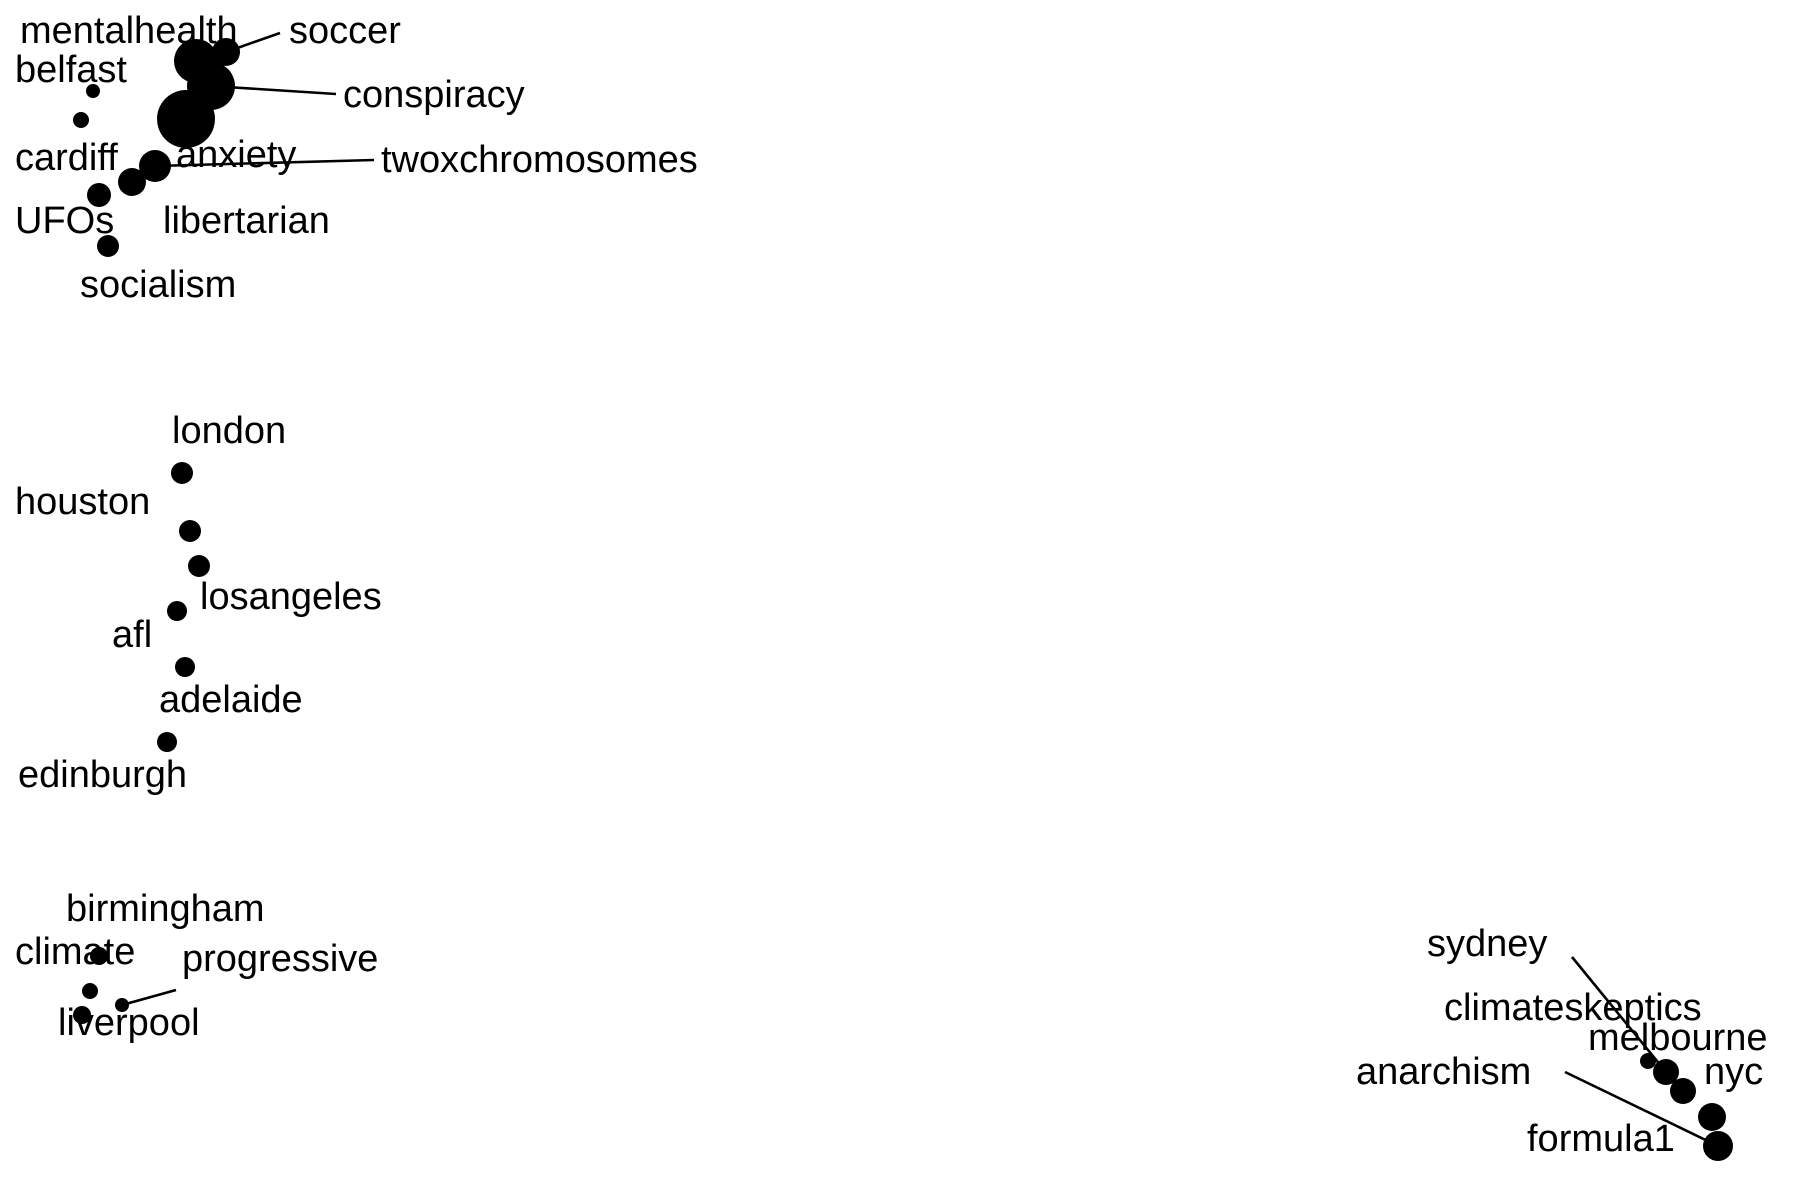 The height and width of the screenshot is (1200, 1800). What do you see at coordinates (102, 775) in the screenshot?
I see `label-edinburgh: edinburgh` at bounding box center [102, 775].